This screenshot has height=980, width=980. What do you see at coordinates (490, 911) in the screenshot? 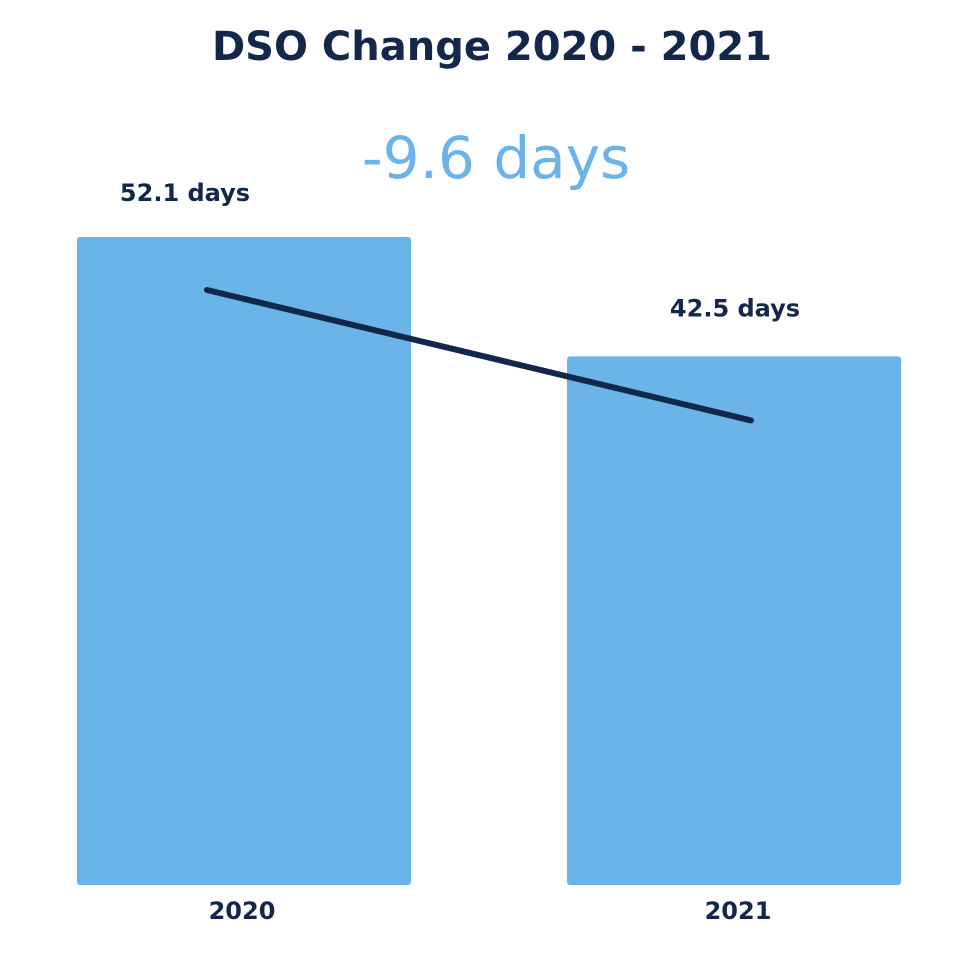
I see `x-axis-ticks: 2020 2021` at bounding box center [490, 911].